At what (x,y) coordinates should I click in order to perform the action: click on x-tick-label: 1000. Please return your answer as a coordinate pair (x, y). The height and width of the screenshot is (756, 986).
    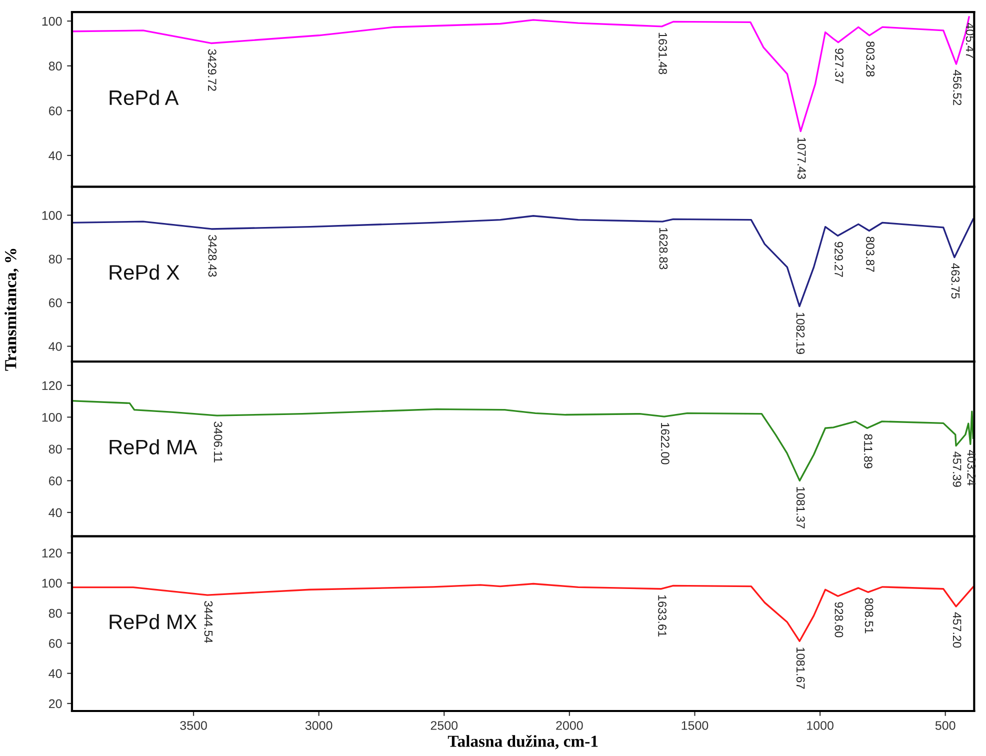
    Looking at the image, I should click on (820, 725).